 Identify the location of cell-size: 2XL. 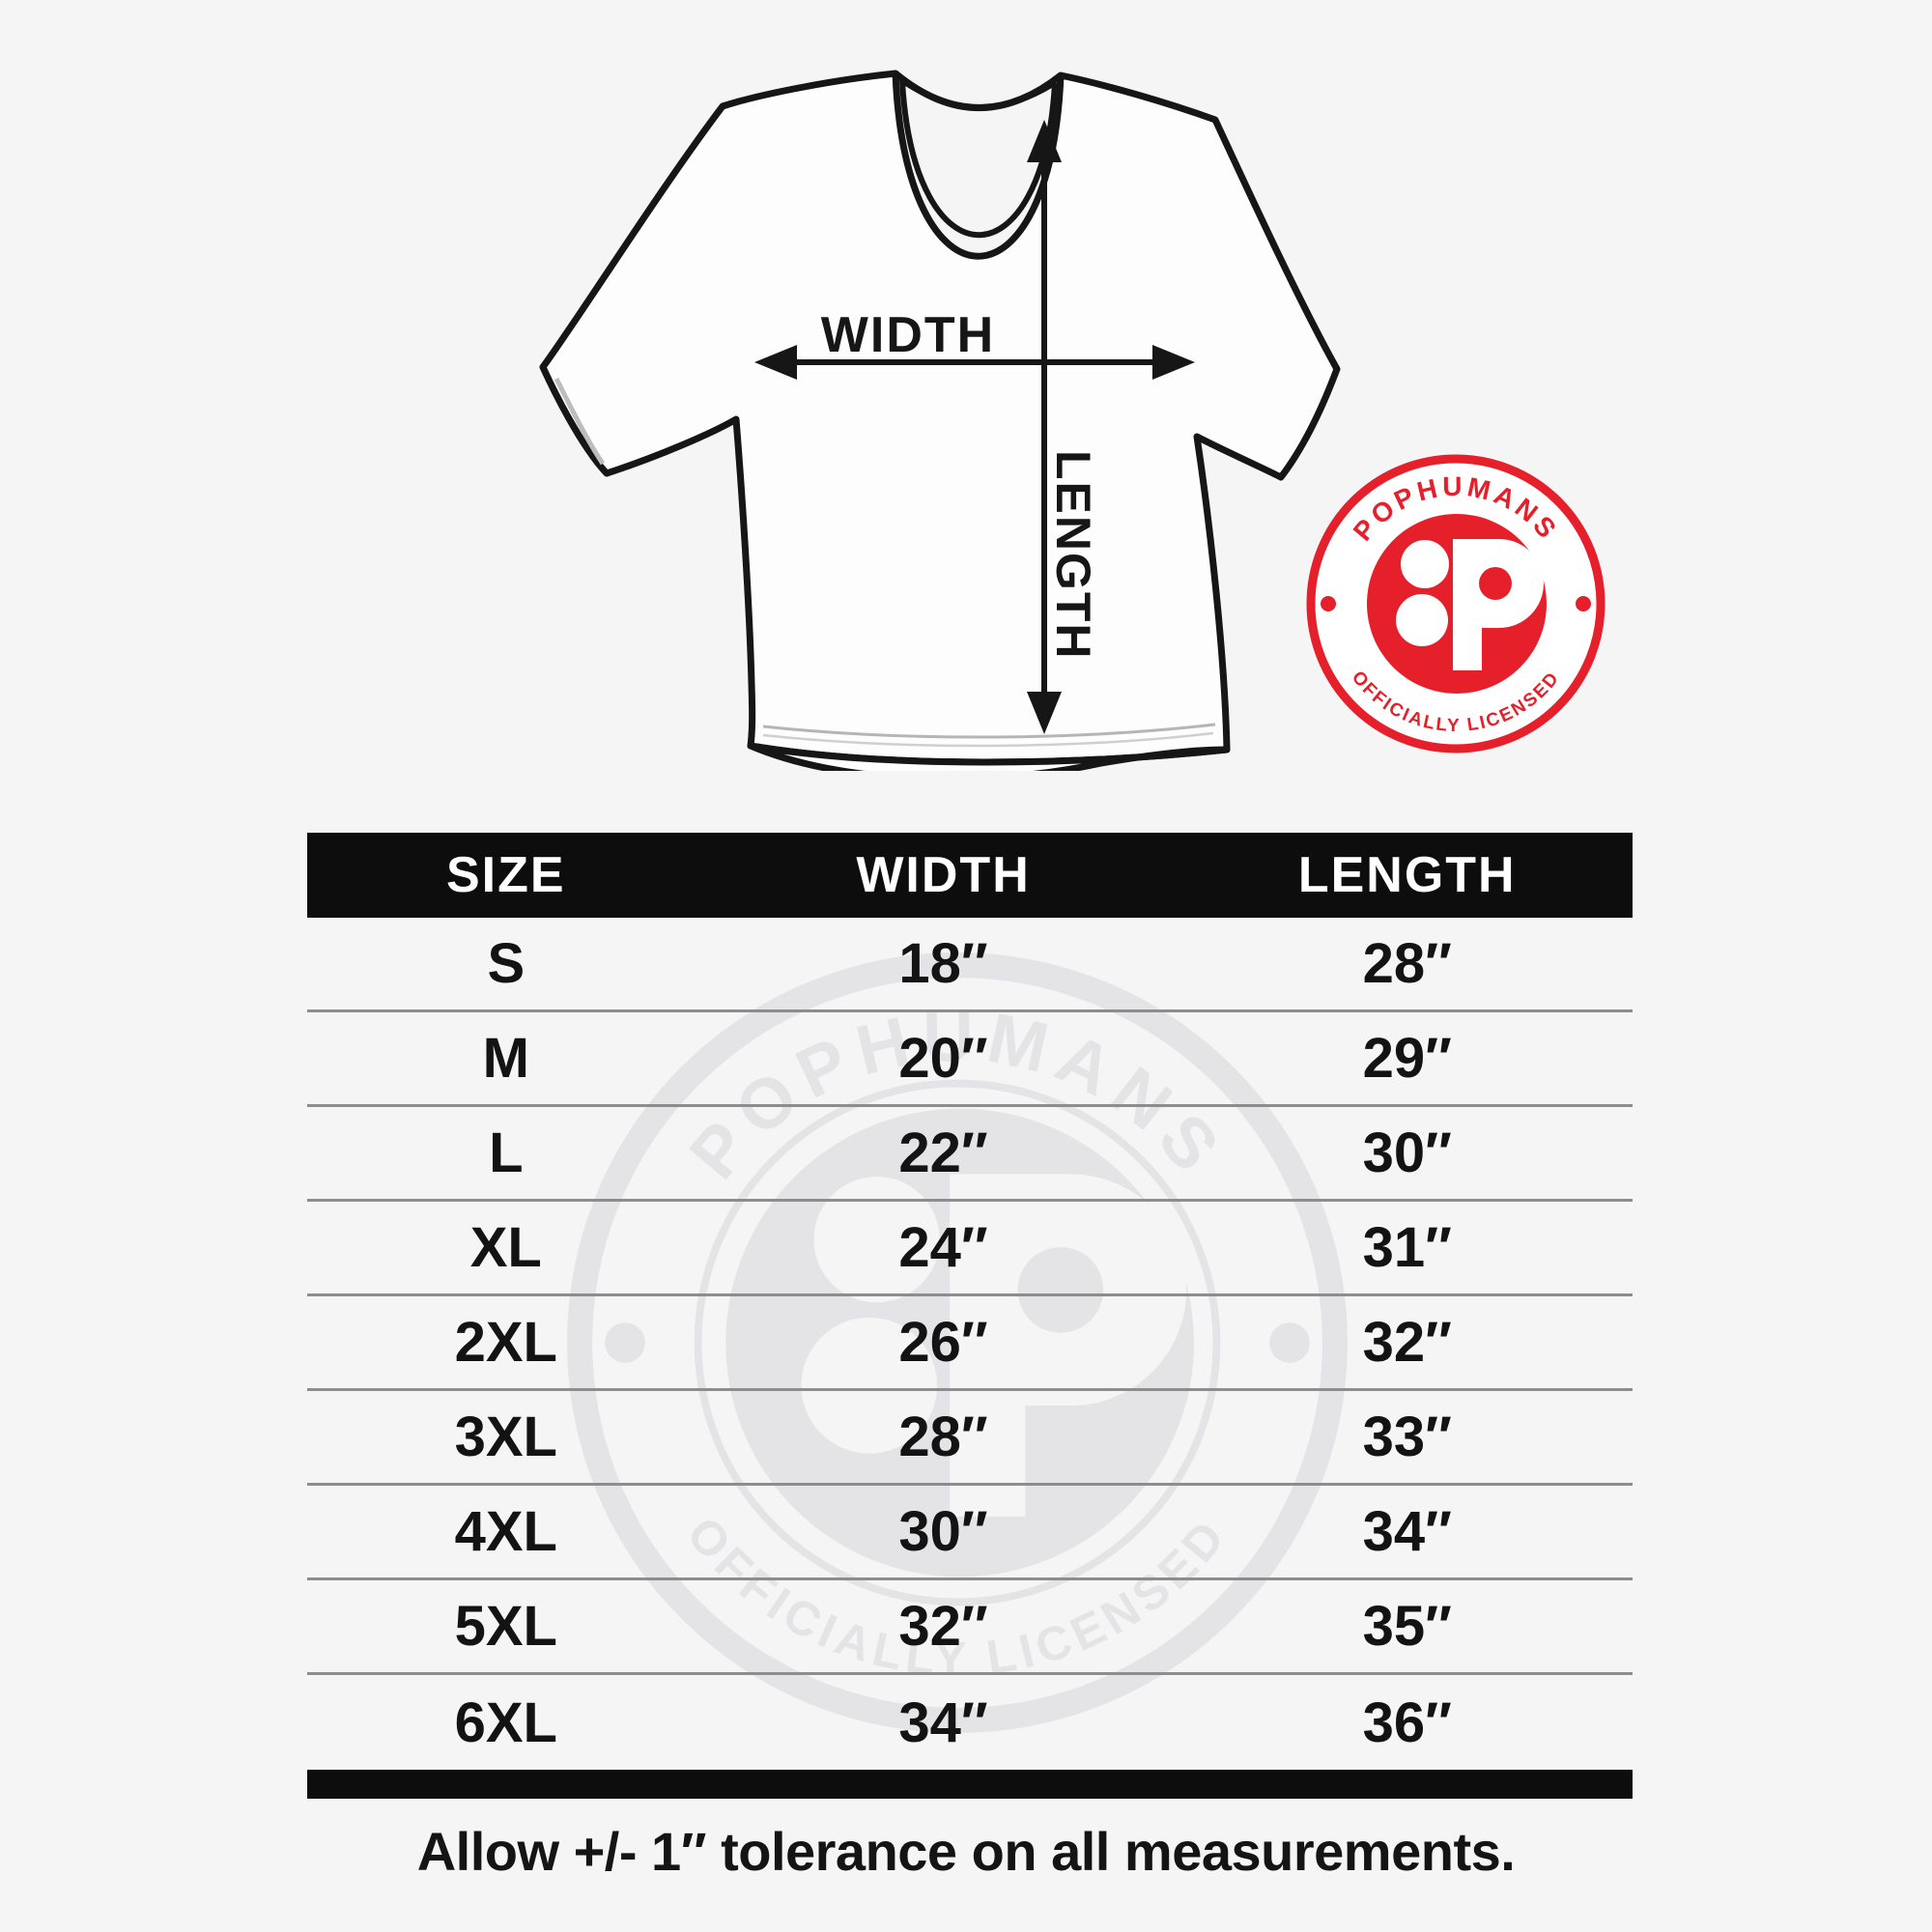
(505, 1342).